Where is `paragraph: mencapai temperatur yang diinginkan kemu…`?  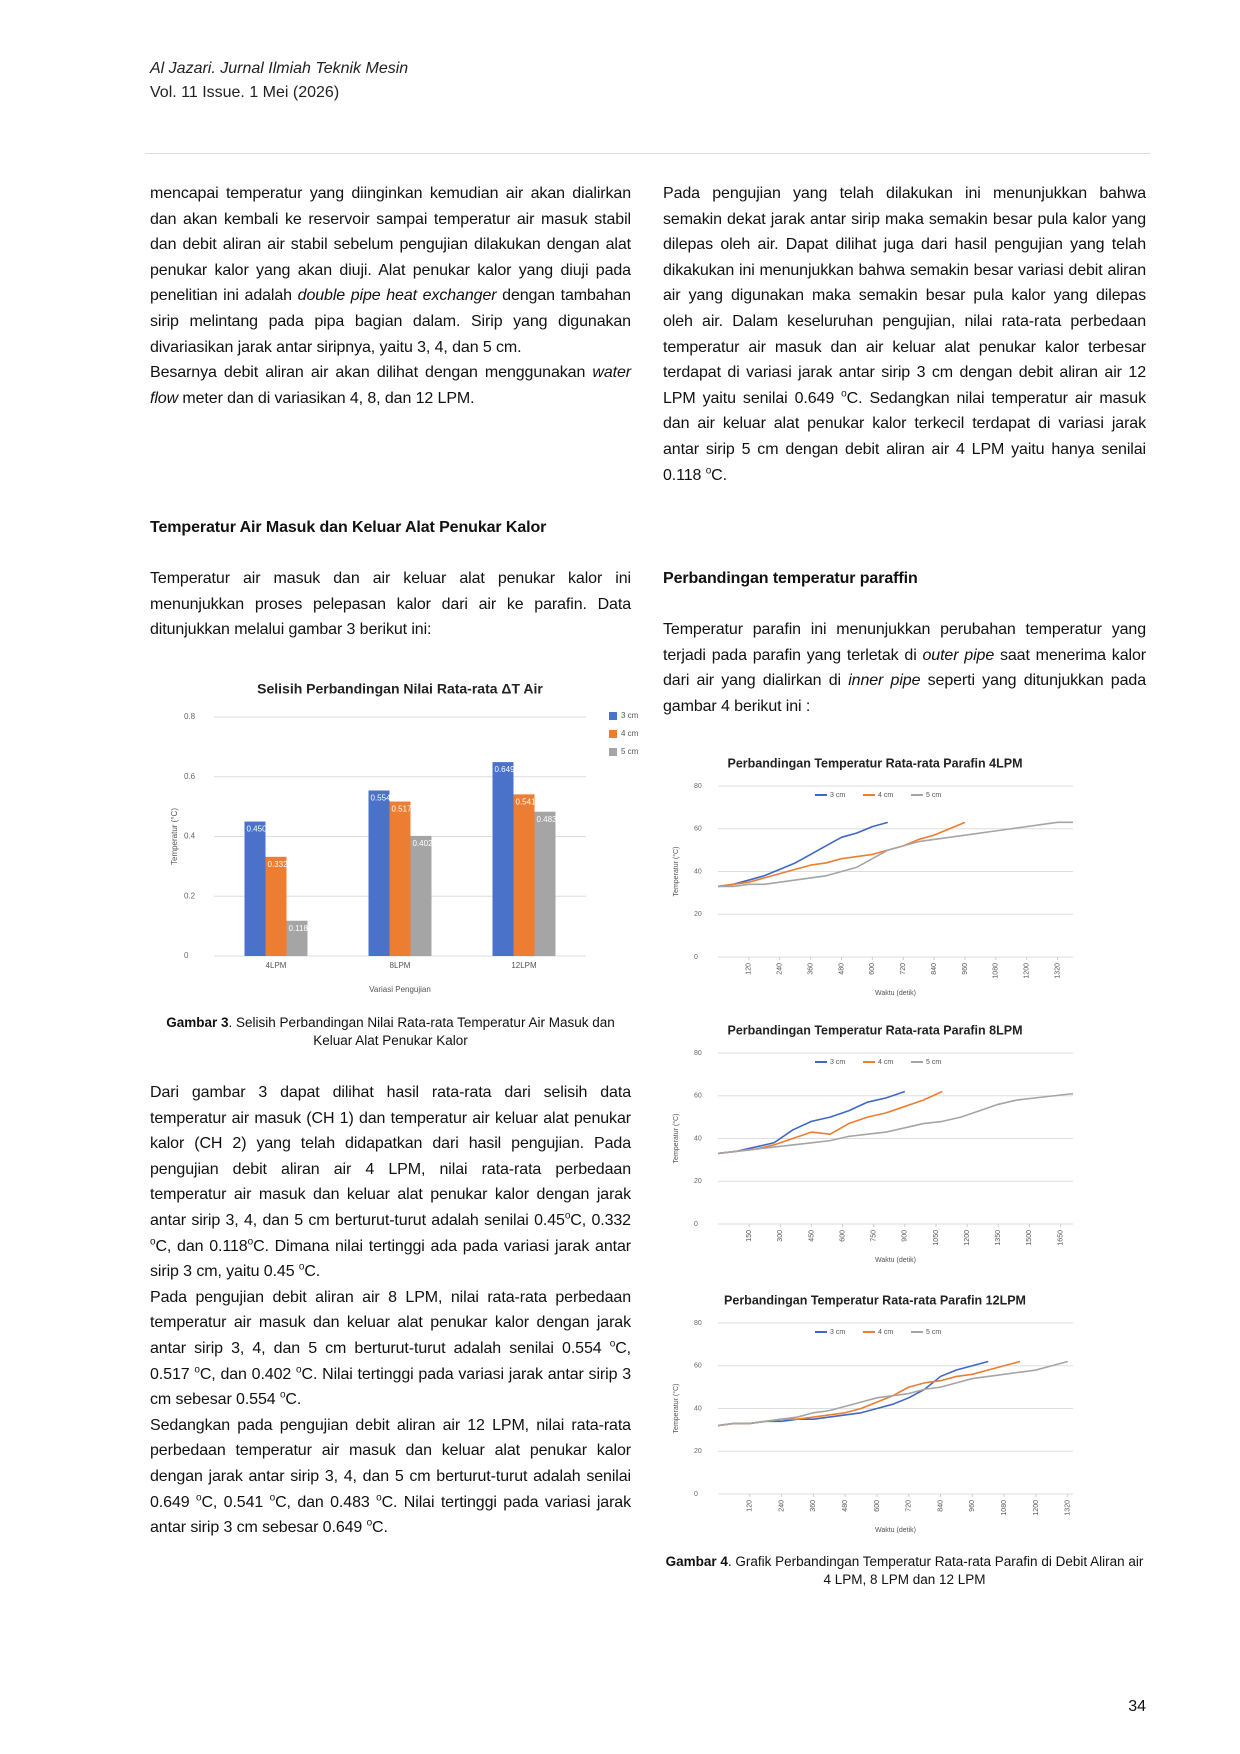 paragraph: mencapai temperatur yang diinginkan kemu… is located at coordinates (390, 270).